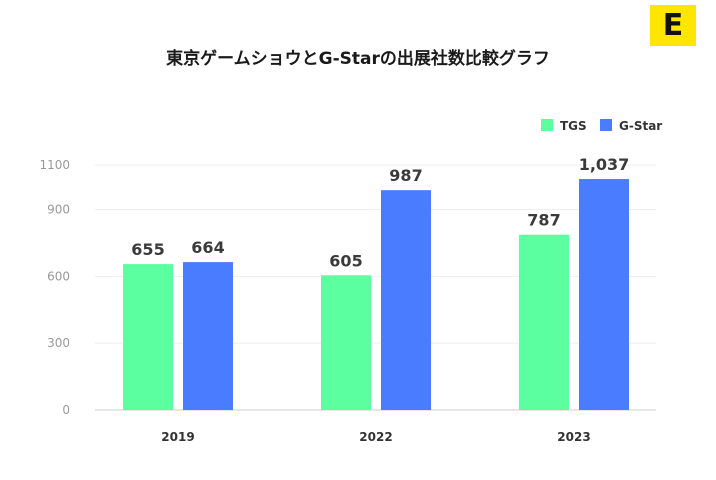 The image size is (716, 480). I want to click on brand-logo-letter: E, so click(673, 25).